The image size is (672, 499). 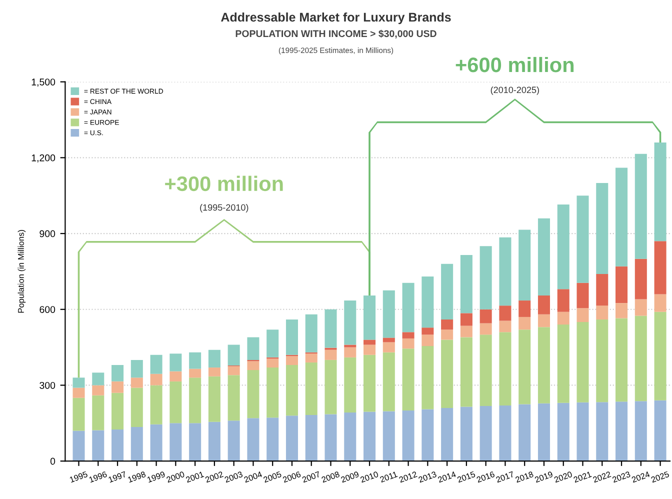 What do you see at coordinates (48, 309) in the screenshot?
I see `y-tick-label: 600` at bounding box center [48, 309].